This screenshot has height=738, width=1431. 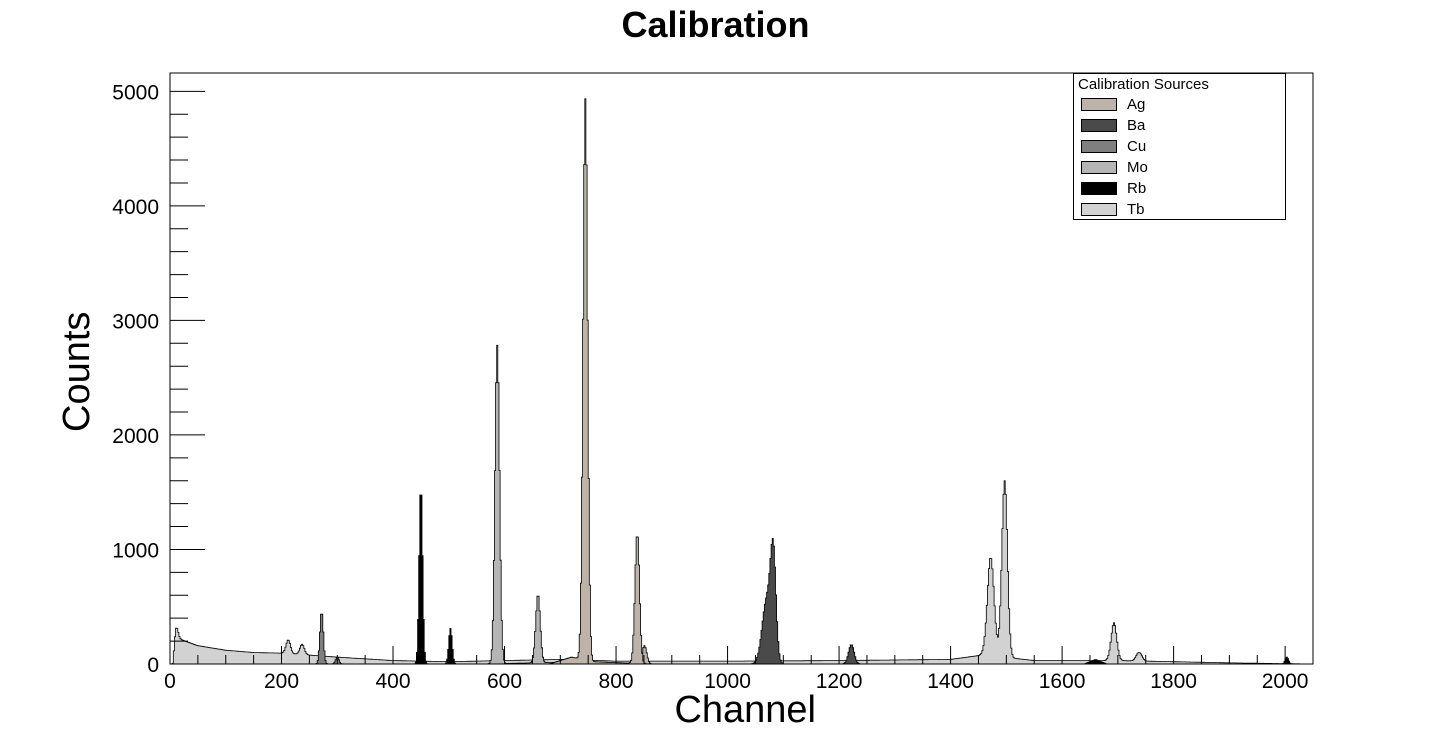 I want to click on legend-label: Cu, so click(x=1137, y=146).